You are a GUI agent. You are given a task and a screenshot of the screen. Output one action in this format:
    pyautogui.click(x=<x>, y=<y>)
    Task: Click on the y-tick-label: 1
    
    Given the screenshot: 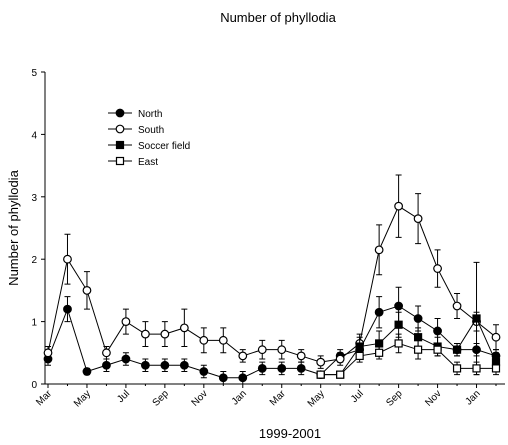 What is the action you would take?
    pyautogui.click(x=34, y=323)
    